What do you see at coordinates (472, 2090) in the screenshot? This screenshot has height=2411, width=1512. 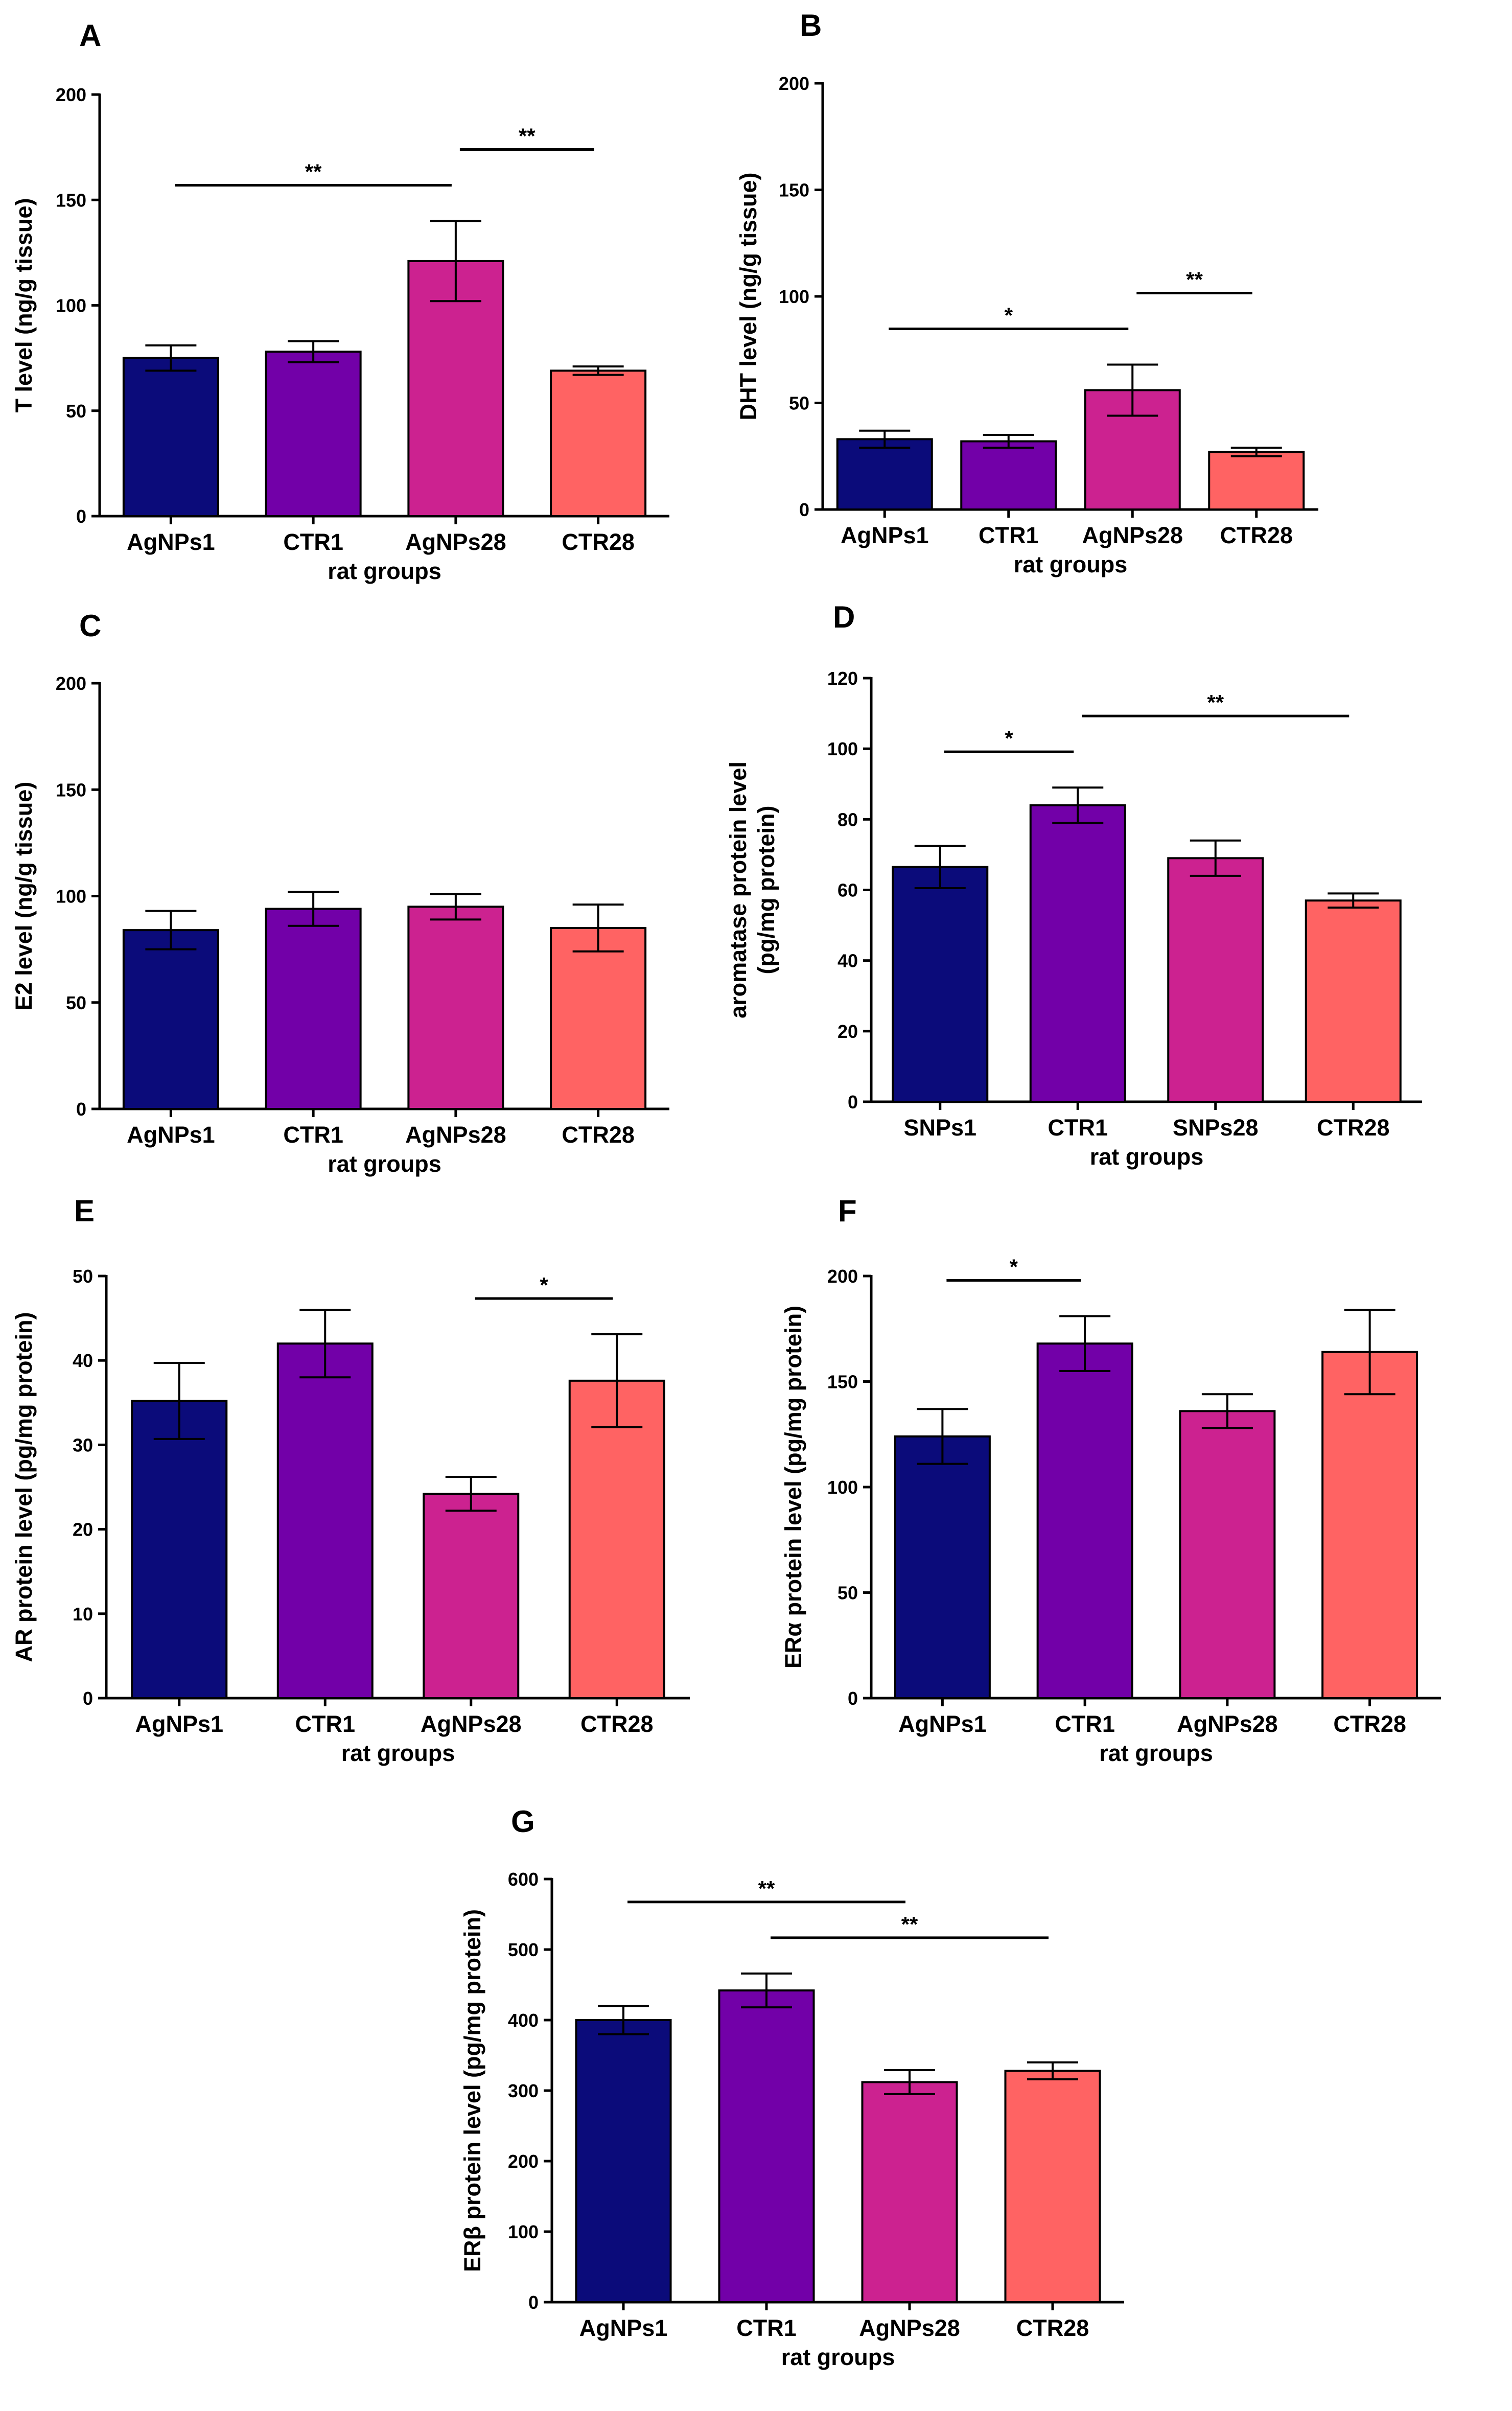 I see `y-axis-title: ERβ protein level (pg/mg protein)` at bounding box center [472, 2090].